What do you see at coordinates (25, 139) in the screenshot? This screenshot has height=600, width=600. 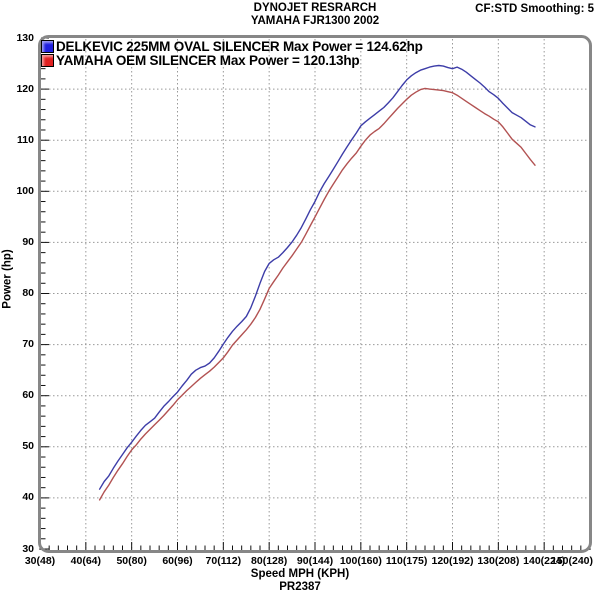 I see `y-tick-label: 110` at bounding box center [25, 139].